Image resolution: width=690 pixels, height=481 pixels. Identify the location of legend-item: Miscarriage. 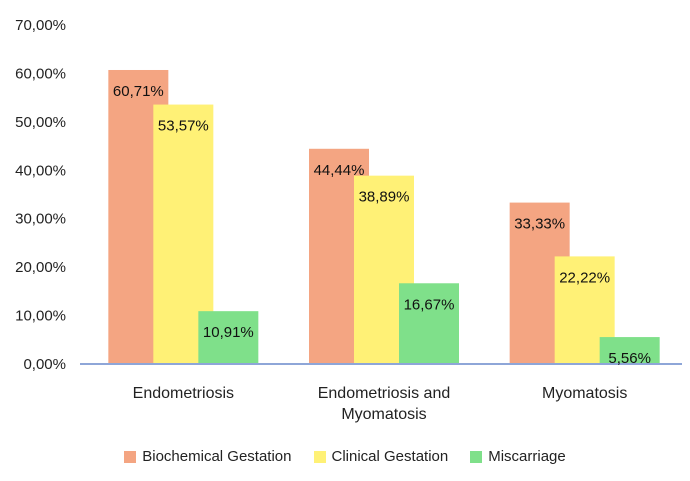
(518, 456).